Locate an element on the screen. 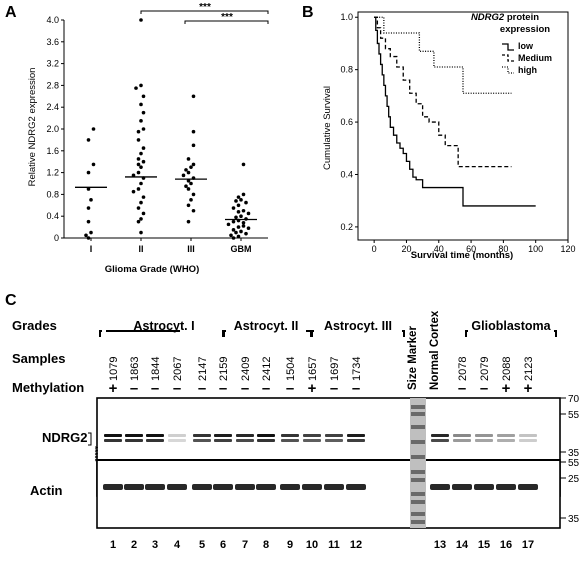 This screenshot has height=562, width=585. sample-id: 2159 is located at coordinates (224, 369).